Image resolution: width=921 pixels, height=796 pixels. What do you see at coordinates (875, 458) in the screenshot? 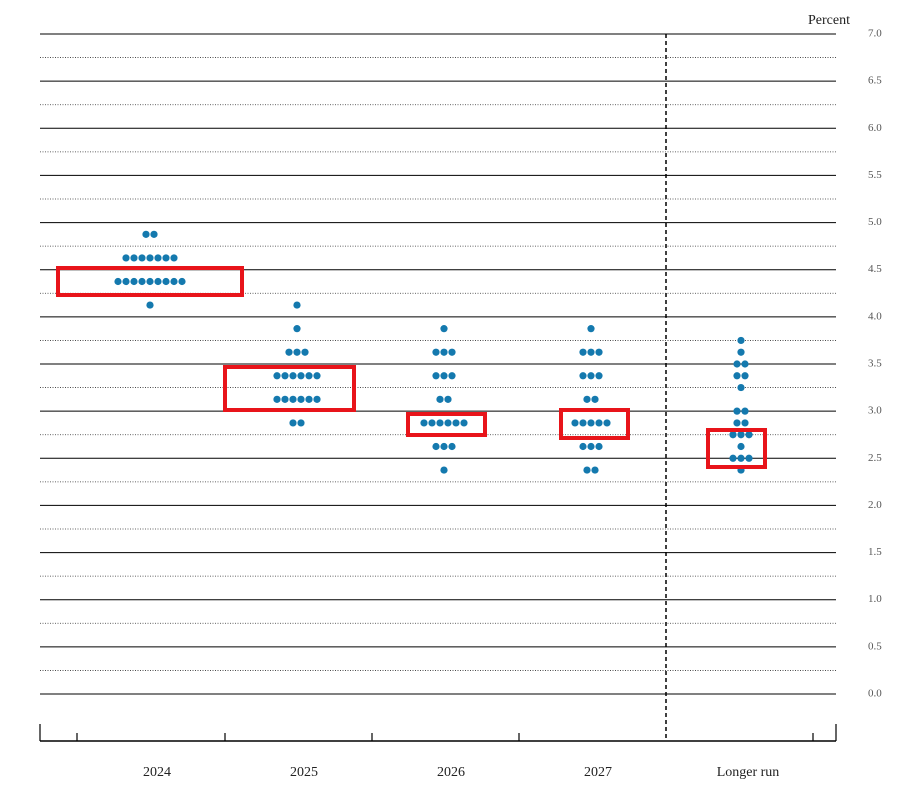
I see `y-tick-label: 2.5` at bounding box center [875, 458].